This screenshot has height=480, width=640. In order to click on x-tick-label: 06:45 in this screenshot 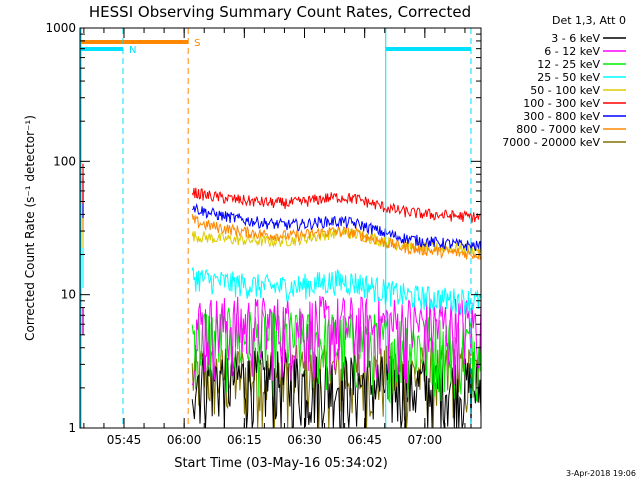, I will do `click(364, 440)`.